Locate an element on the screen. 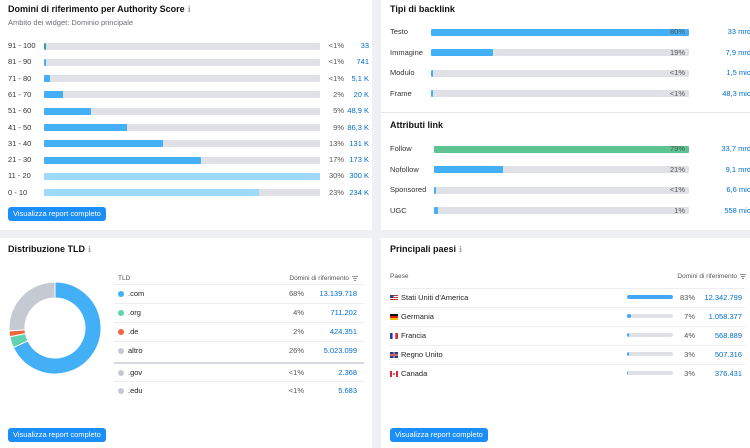  country-domains-link: 376.431 is located at coordinates (728, 373).